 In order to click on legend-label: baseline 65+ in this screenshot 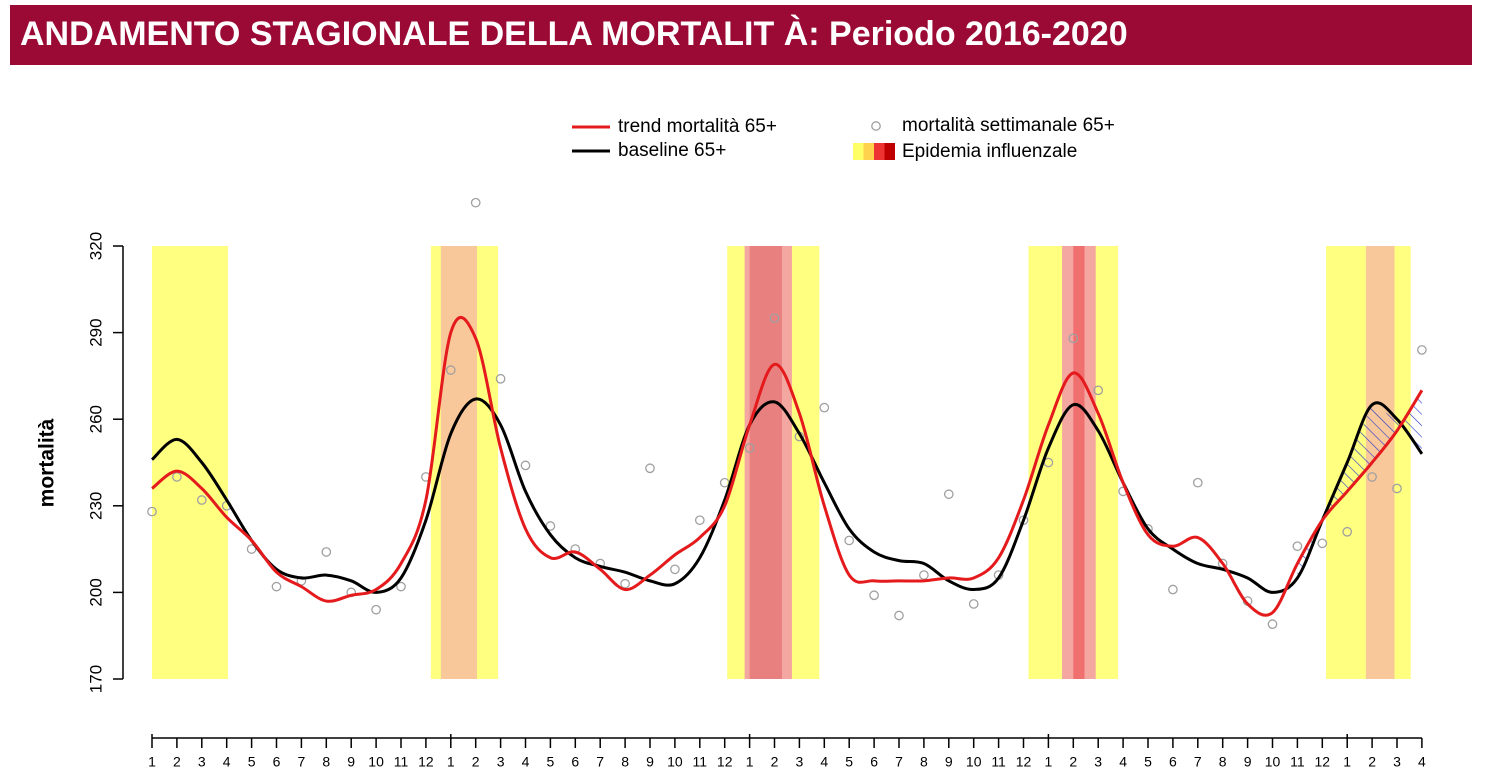, I will do `click(672, 150)`.